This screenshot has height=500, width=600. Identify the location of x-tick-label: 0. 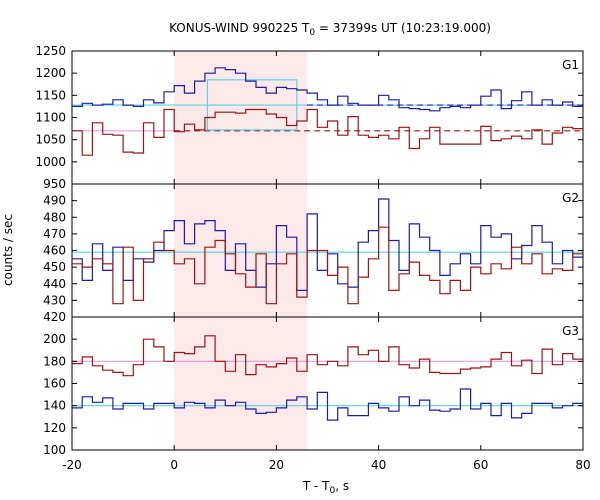
(174, 465).